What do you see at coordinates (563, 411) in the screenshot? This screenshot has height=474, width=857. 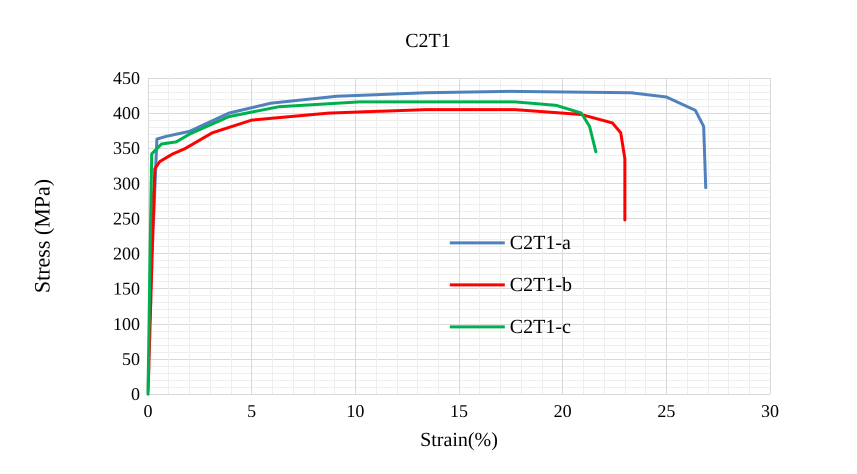 I see `x-tick-label: 20` at bounding box center [563, 411].